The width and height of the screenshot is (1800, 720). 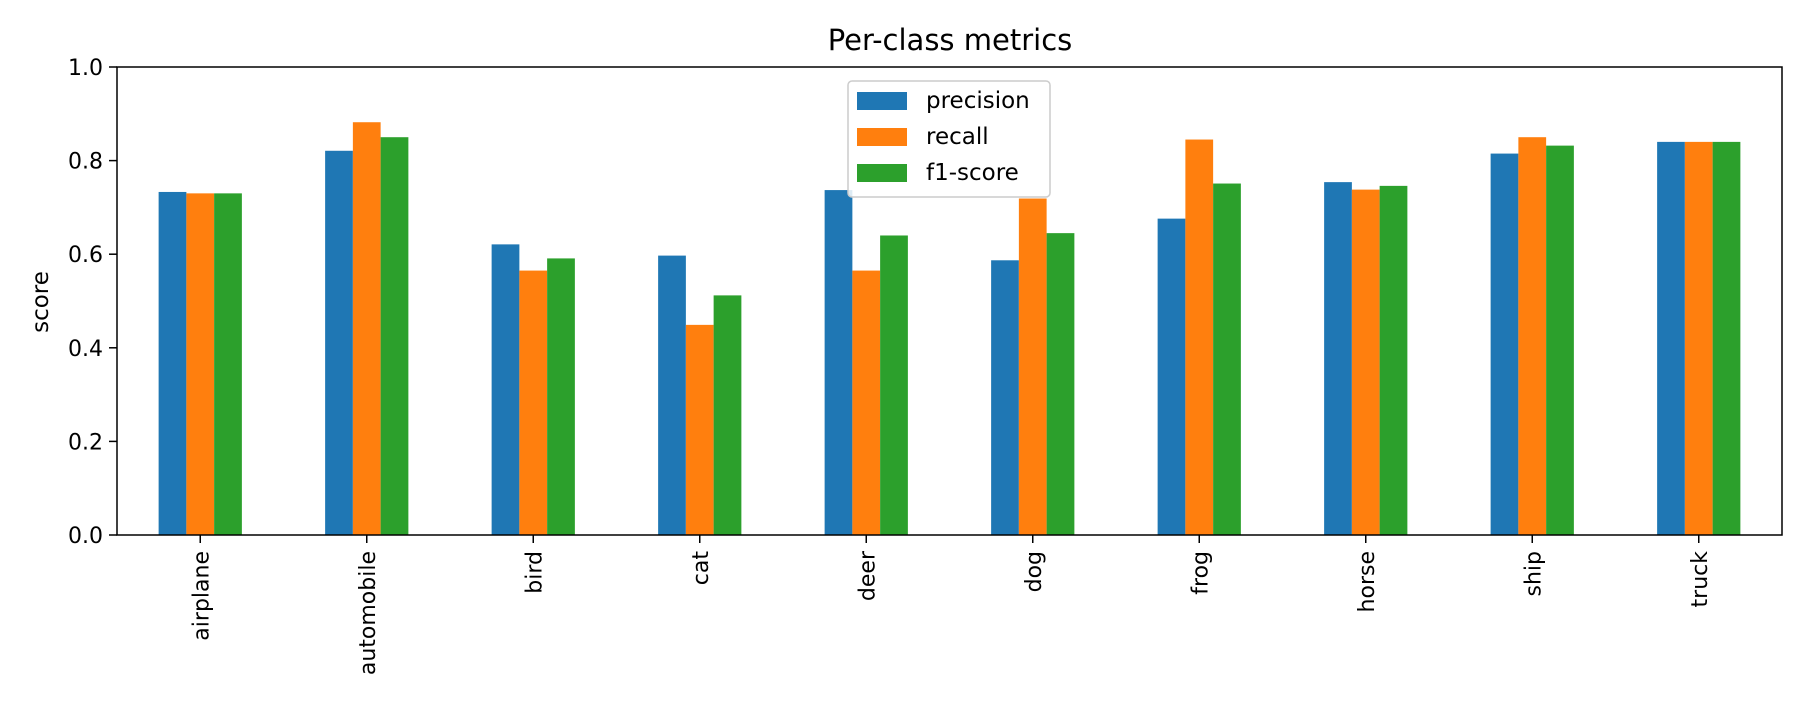 I want to click on bar-recall-dog, so click(x=1032, y=366).